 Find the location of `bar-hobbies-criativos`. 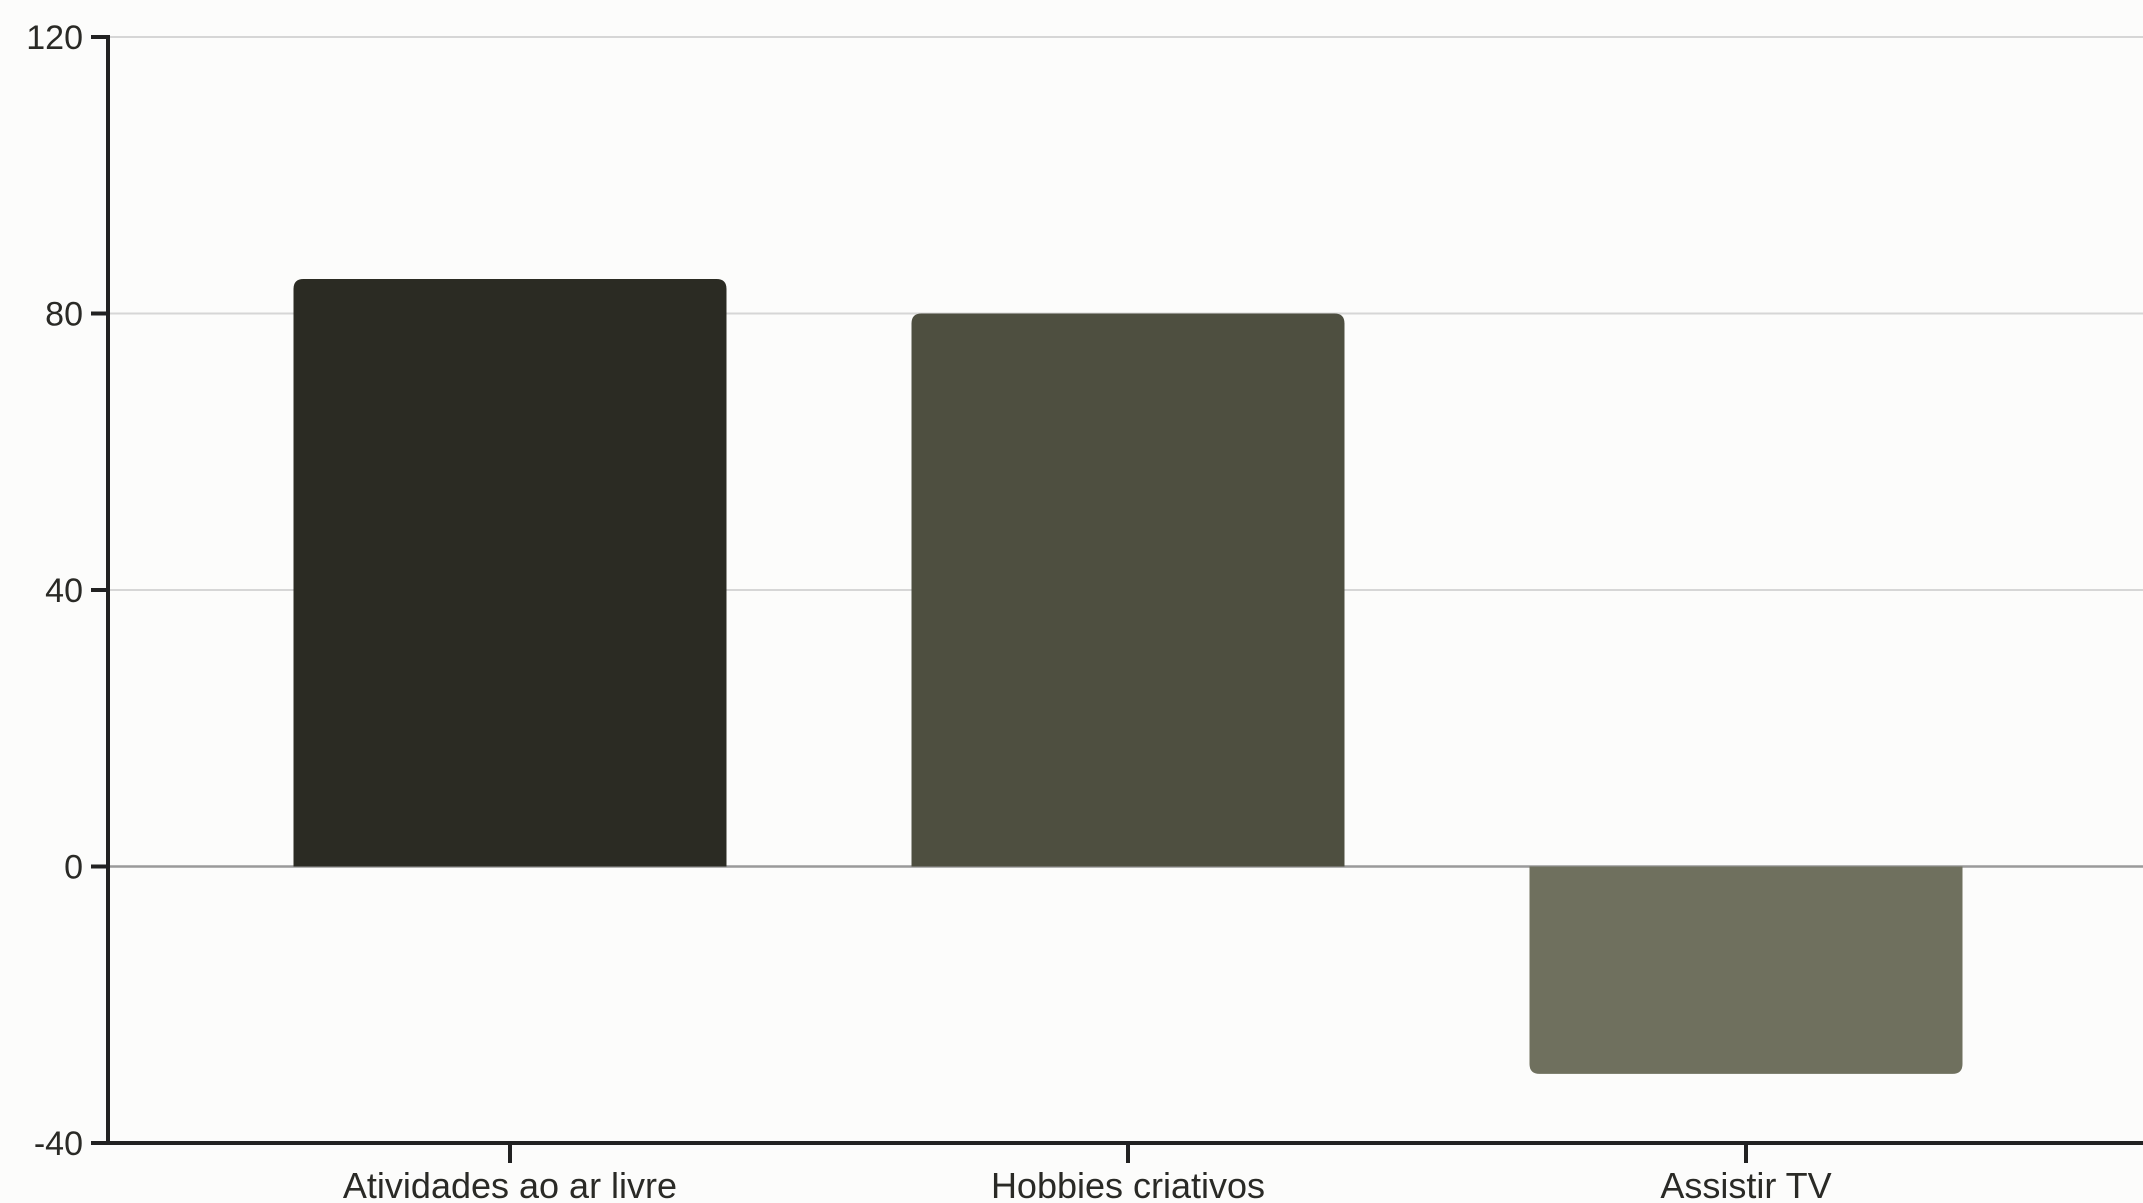

bar-hobbies-criativos is located at coordinates (1128, 590).